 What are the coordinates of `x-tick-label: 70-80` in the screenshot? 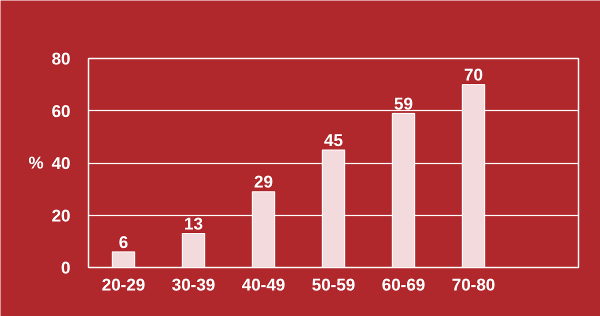 It's located at (474, 285).